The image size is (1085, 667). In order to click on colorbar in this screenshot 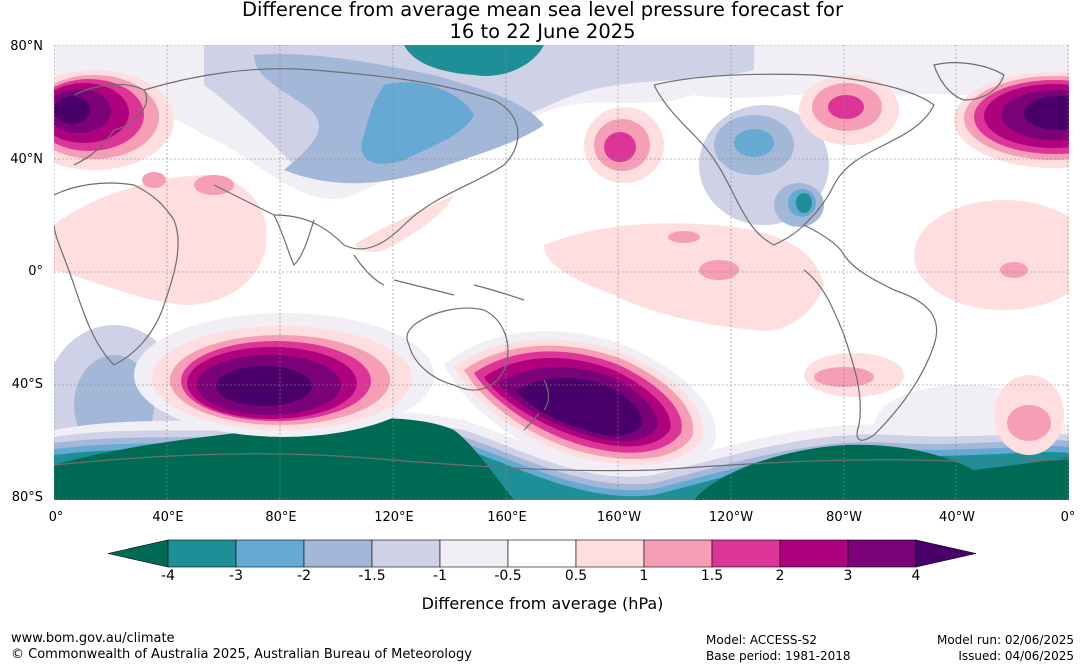, I will do `click(542, 553)`.